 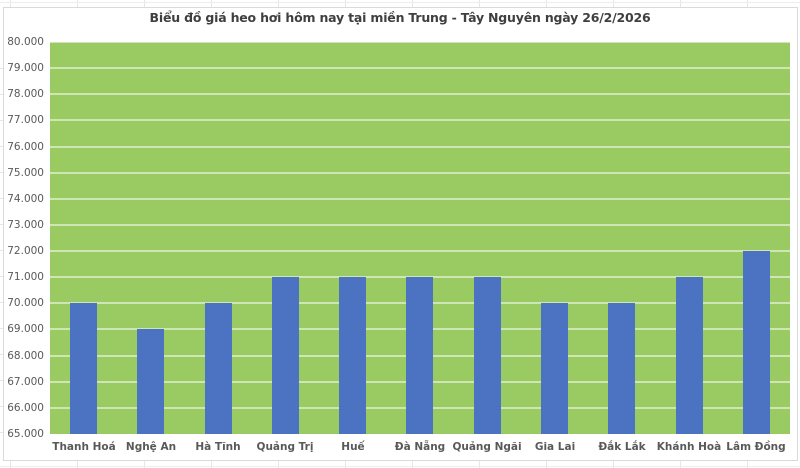 I want to click on y-tick-label: 66.000, so click(x=25, y=407).